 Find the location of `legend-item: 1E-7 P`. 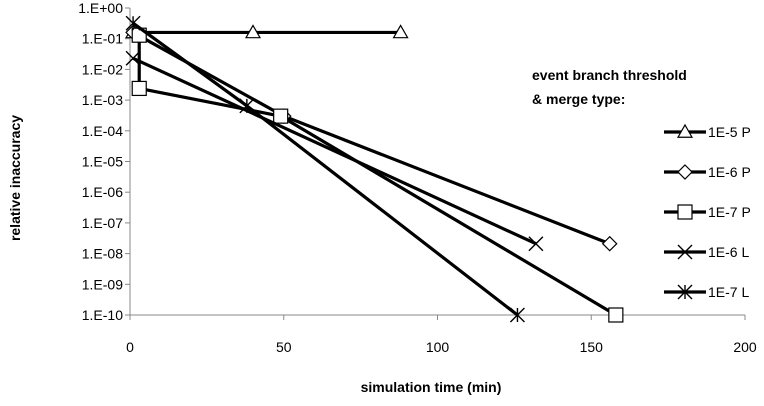

legend-item: 1E-7 P is located at coordinates (707, 212).